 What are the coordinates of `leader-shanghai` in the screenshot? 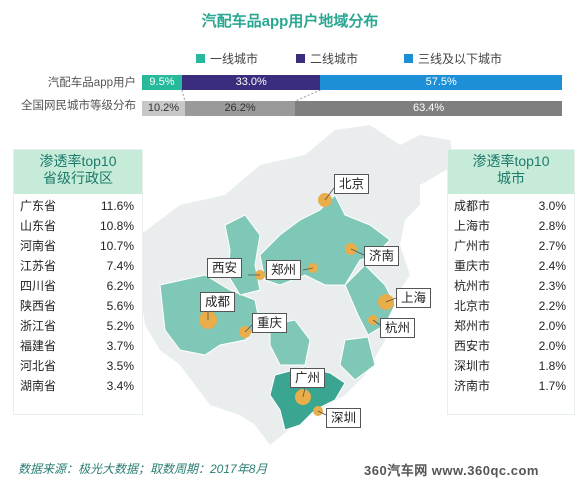 It's located at (391, 300).